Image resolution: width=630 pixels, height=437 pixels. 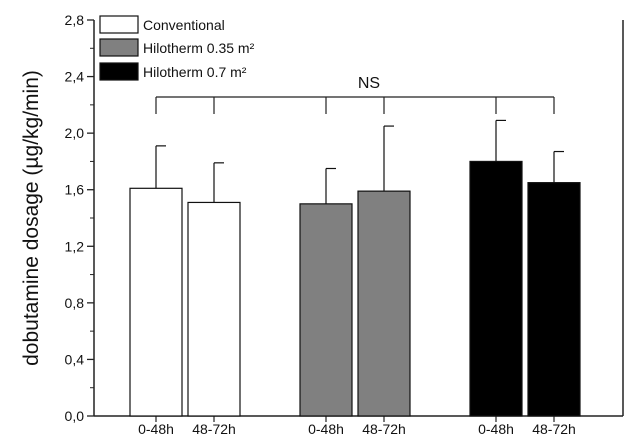 What do you see at coordinates (184, 25) in the screenshot?
I see `legend-label: Conventional` at bounding box center [184, 25].